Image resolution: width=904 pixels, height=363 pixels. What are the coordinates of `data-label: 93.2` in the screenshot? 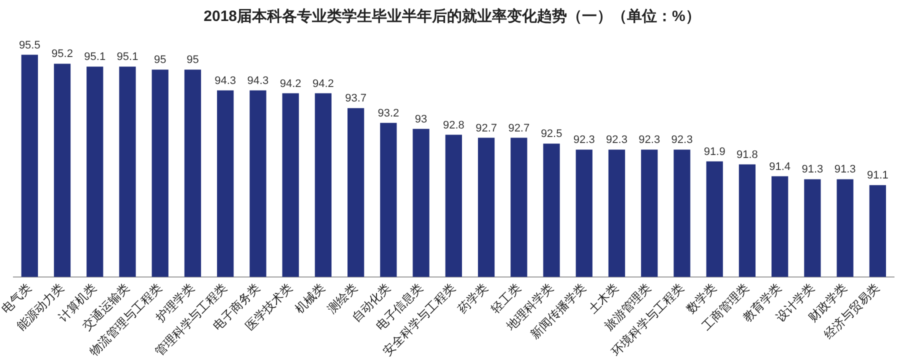 It's located at (389, 113).